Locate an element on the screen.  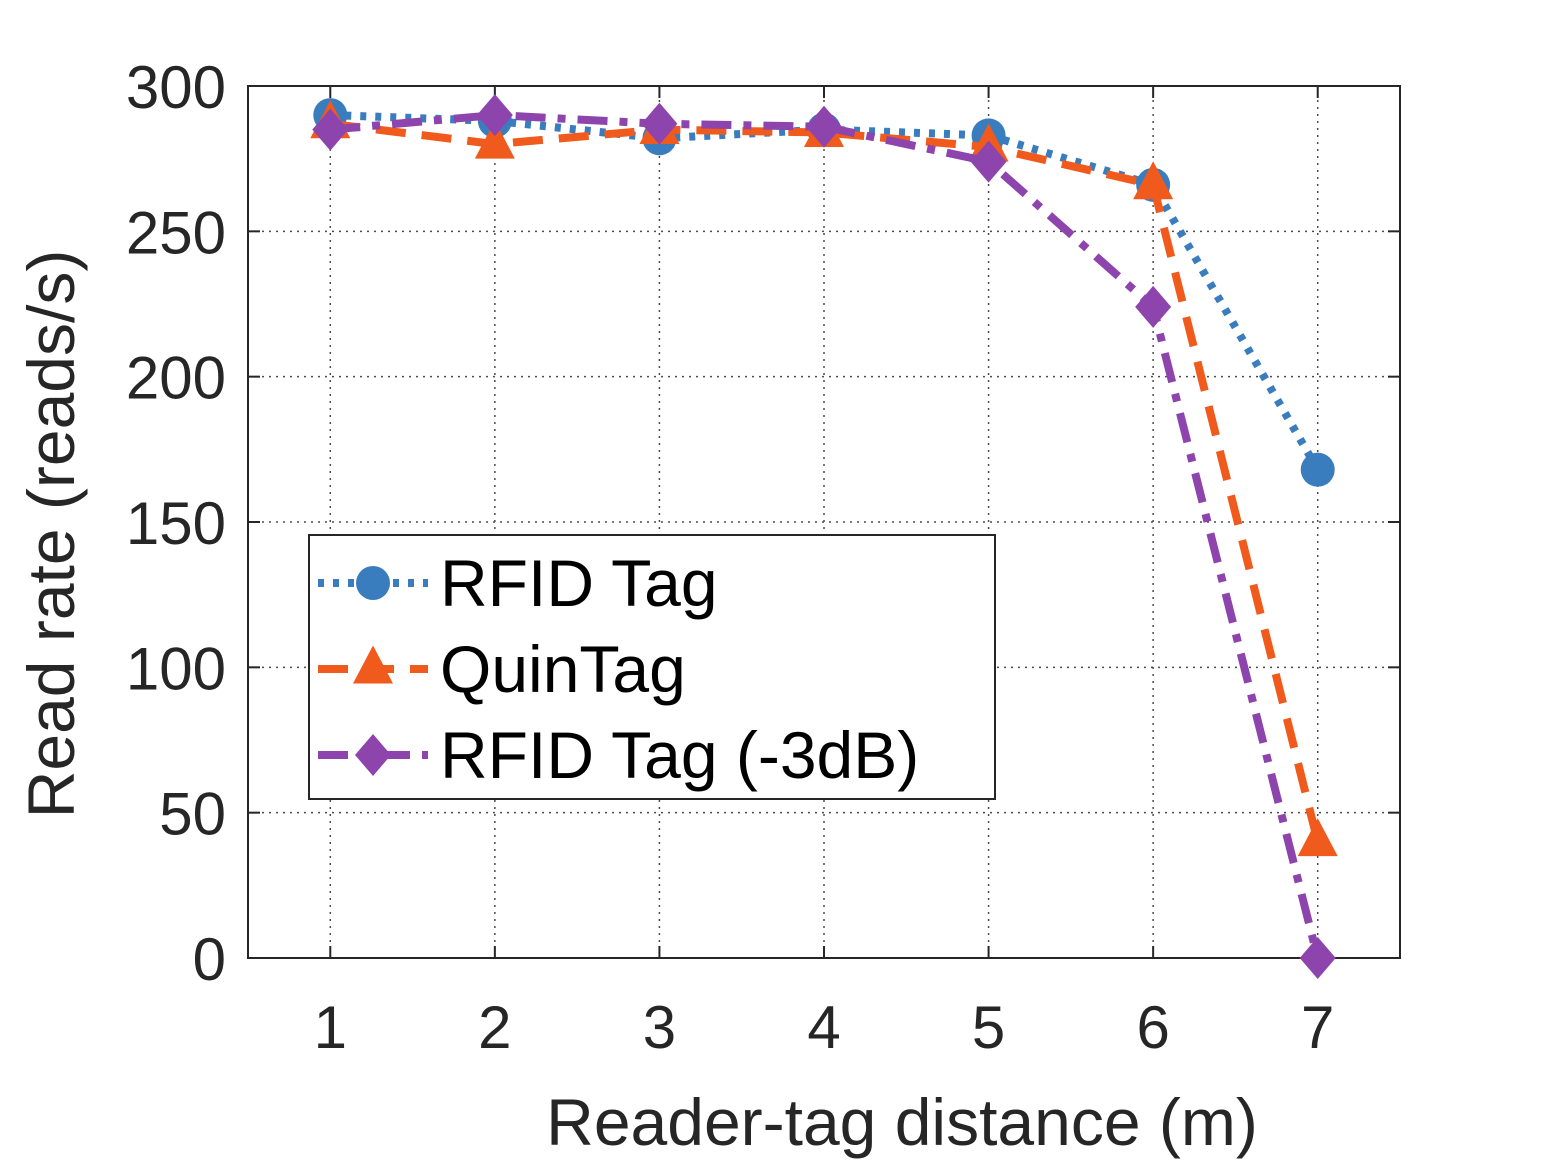
legend-entry: RFID Tag (-3dB) is located at coordinates (618, 755).